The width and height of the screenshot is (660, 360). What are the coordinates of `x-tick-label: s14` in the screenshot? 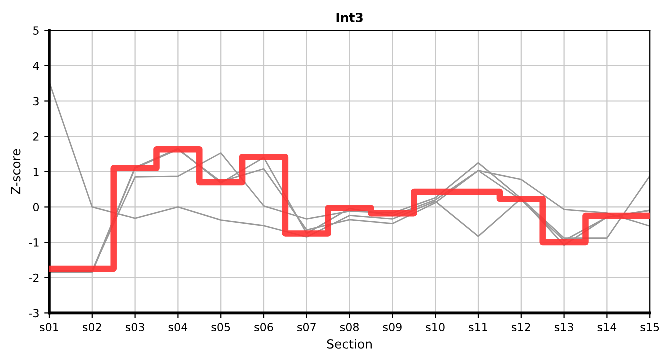 It's located at (607, 327).